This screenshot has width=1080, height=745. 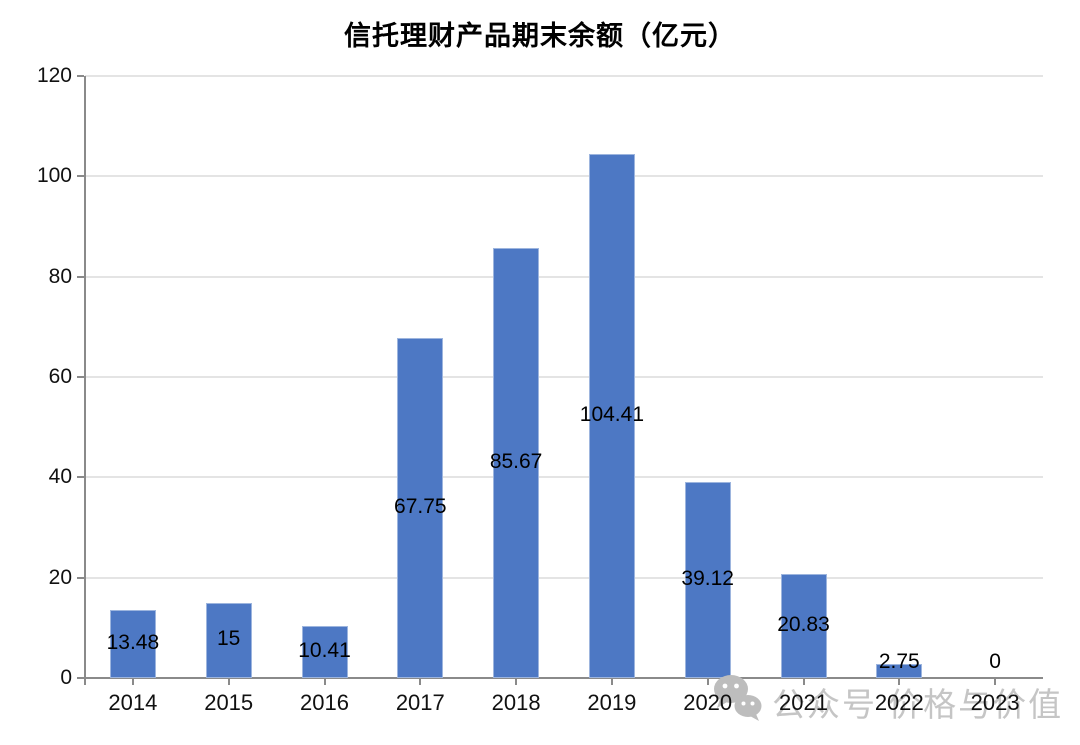 I want to click on watermark: 公众号 价格与价值, so click(x=886, y=702).